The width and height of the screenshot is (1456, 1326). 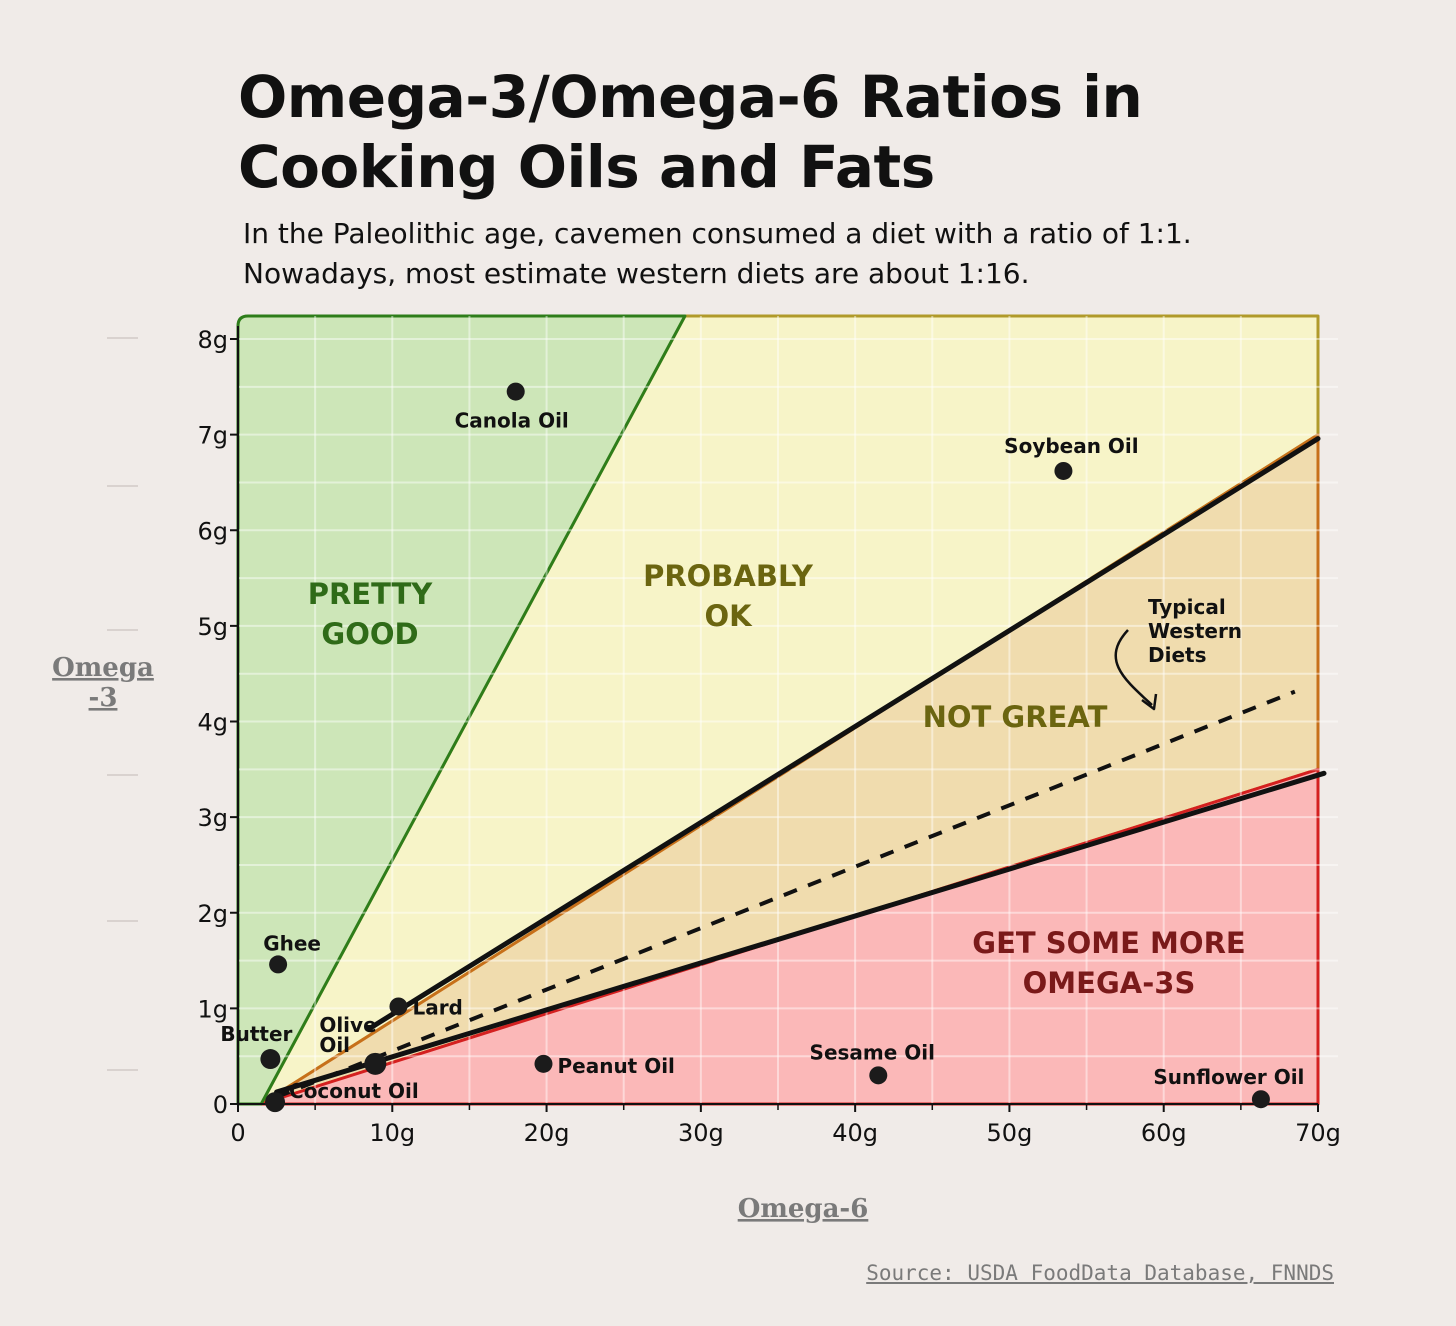 What do you see at coordinates (855, 1133) in the screenshot?
I see `x-tick-label: 40g` at bounding box center [855, 1133].